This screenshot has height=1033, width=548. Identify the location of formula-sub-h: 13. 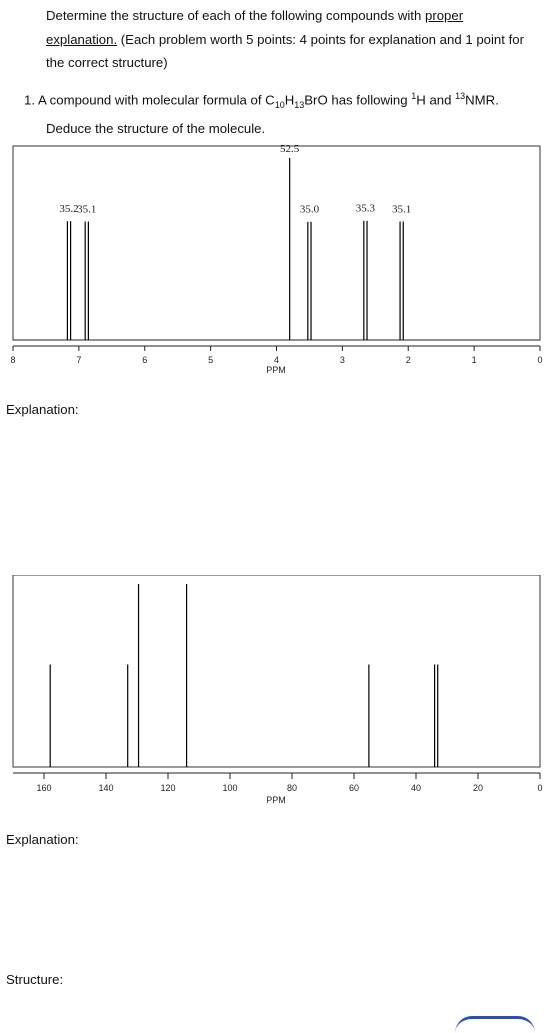
(299, 105).